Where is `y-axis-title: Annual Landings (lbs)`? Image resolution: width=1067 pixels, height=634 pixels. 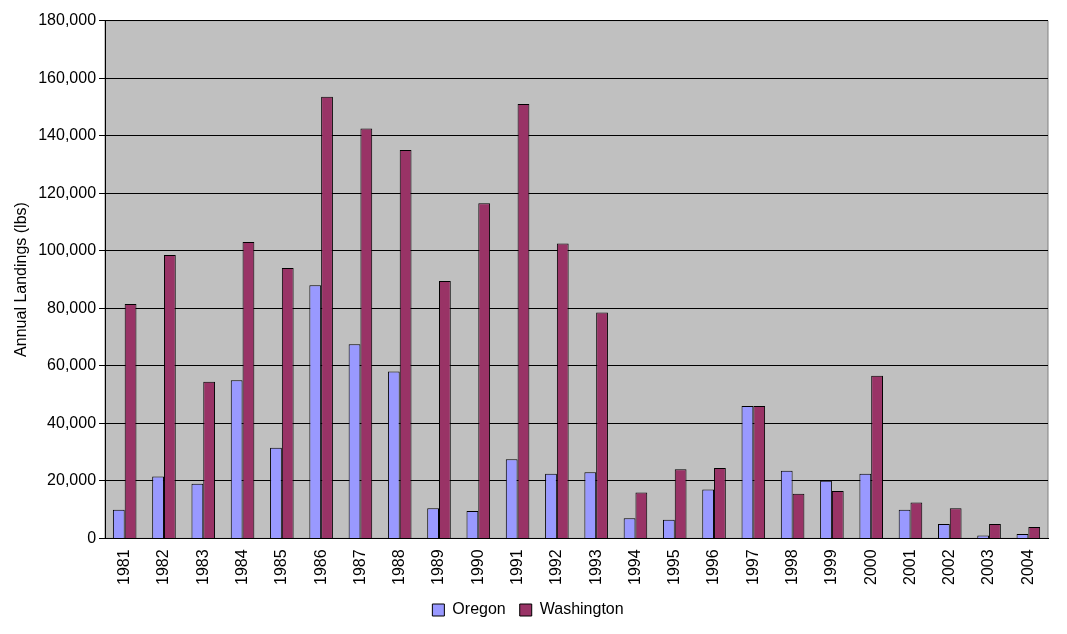 y-axis-title: Annual Landings (lbs) is located at coordinates (21, 279).